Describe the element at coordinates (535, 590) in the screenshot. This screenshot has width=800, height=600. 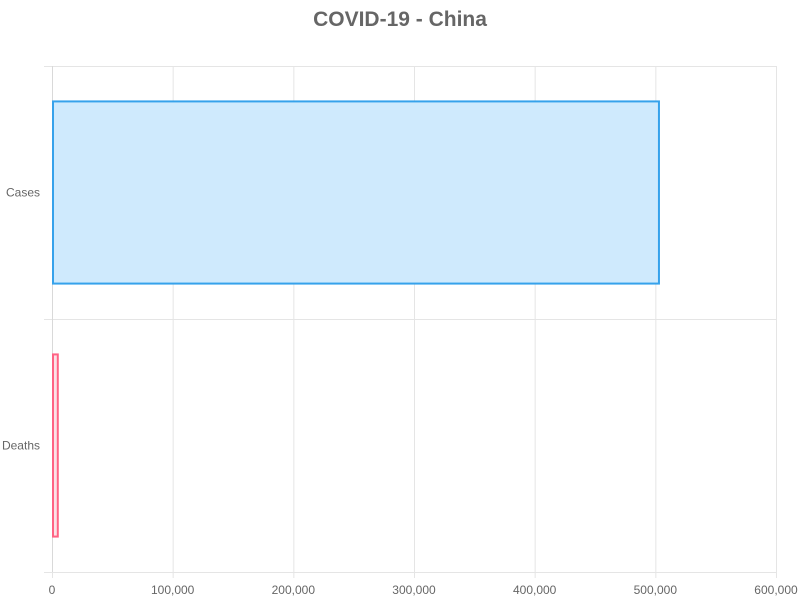
I see `x-tick-label: 400,000` at that location.